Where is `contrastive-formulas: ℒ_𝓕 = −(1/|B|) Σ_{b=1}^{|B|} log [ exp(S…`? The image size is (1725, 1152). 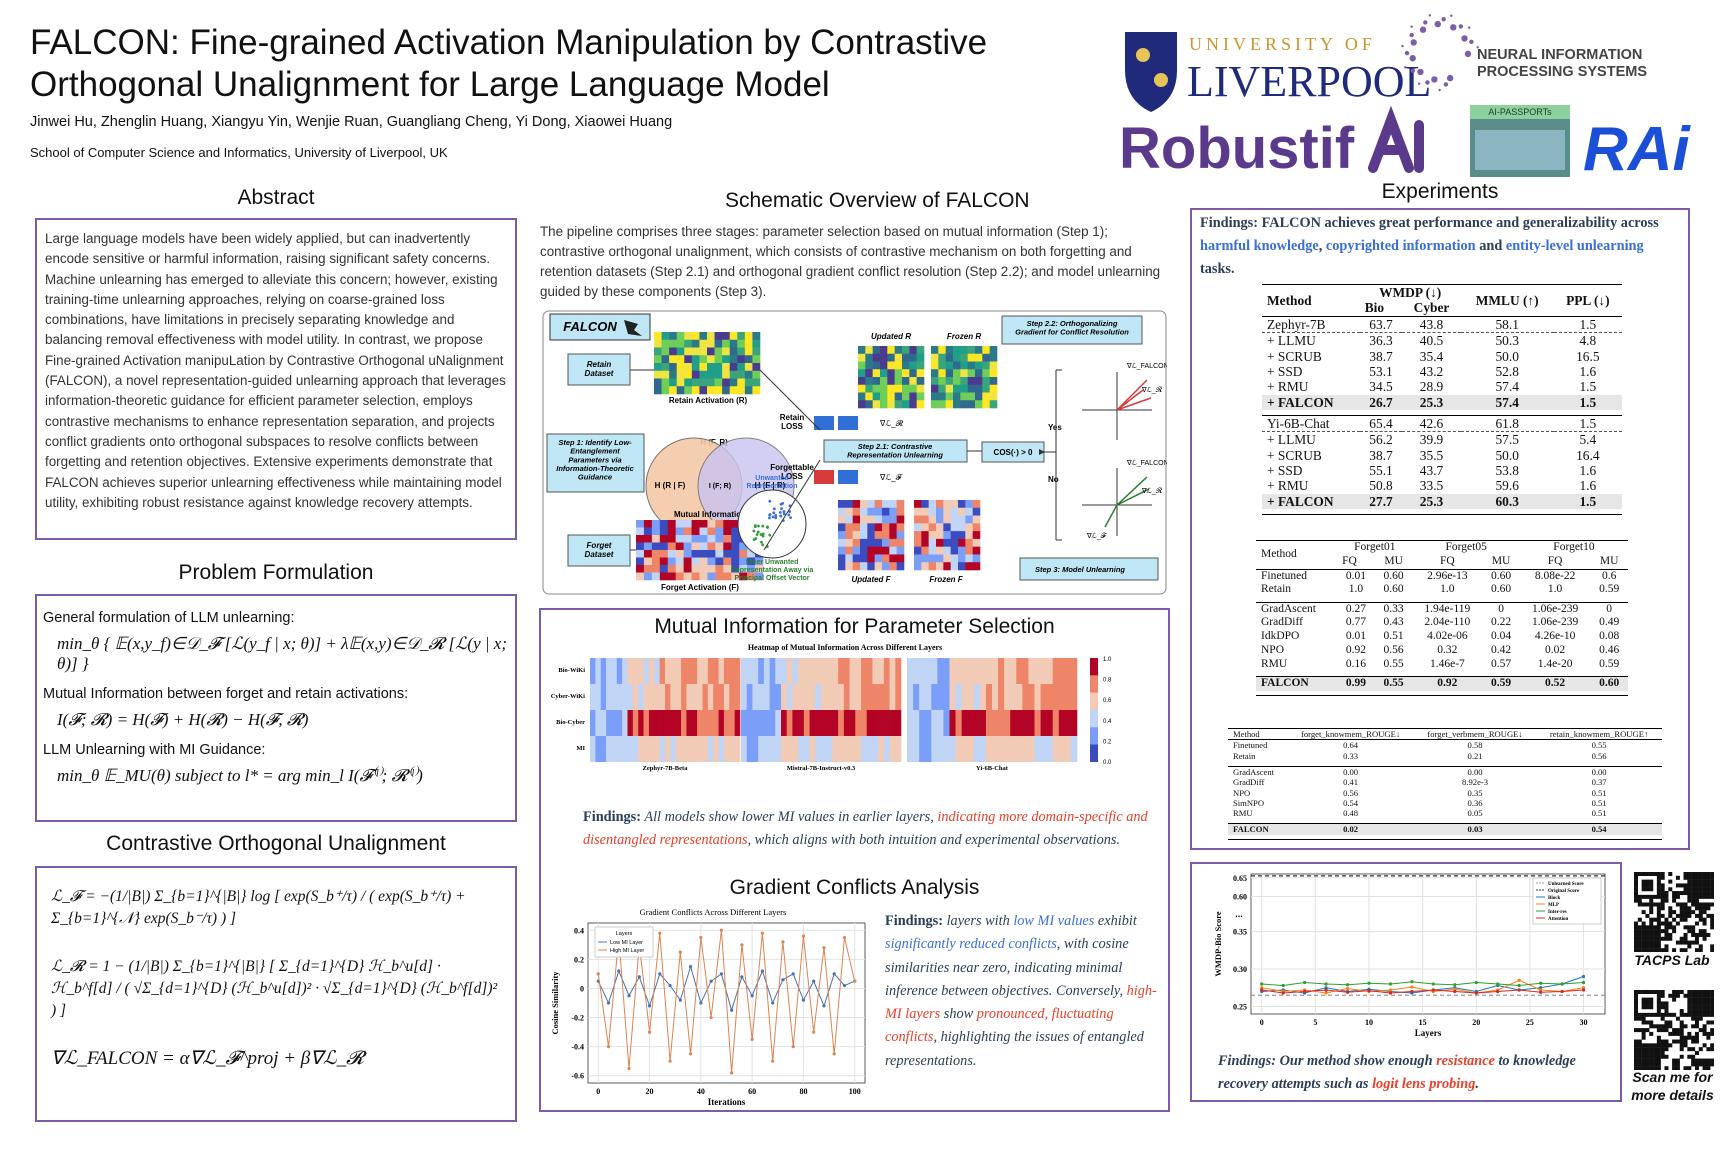
contrastive-formulas: ℒ_𝓕 = −(1/|B|) Σ_{b=1}^{|B|} log [ exp(S… is located at coordinates (276, 978).